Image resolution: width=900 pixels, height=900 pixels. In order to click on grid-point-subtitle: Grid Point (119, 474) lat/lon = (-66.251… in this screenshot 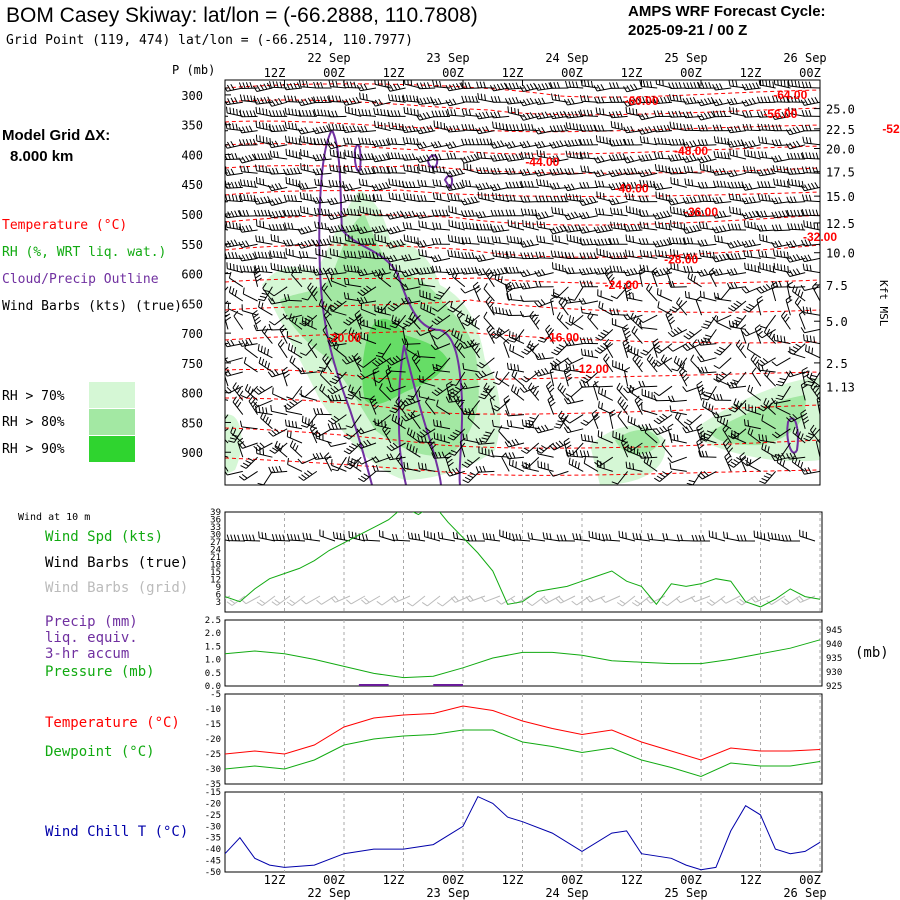, I will do `click(209, 40)`.